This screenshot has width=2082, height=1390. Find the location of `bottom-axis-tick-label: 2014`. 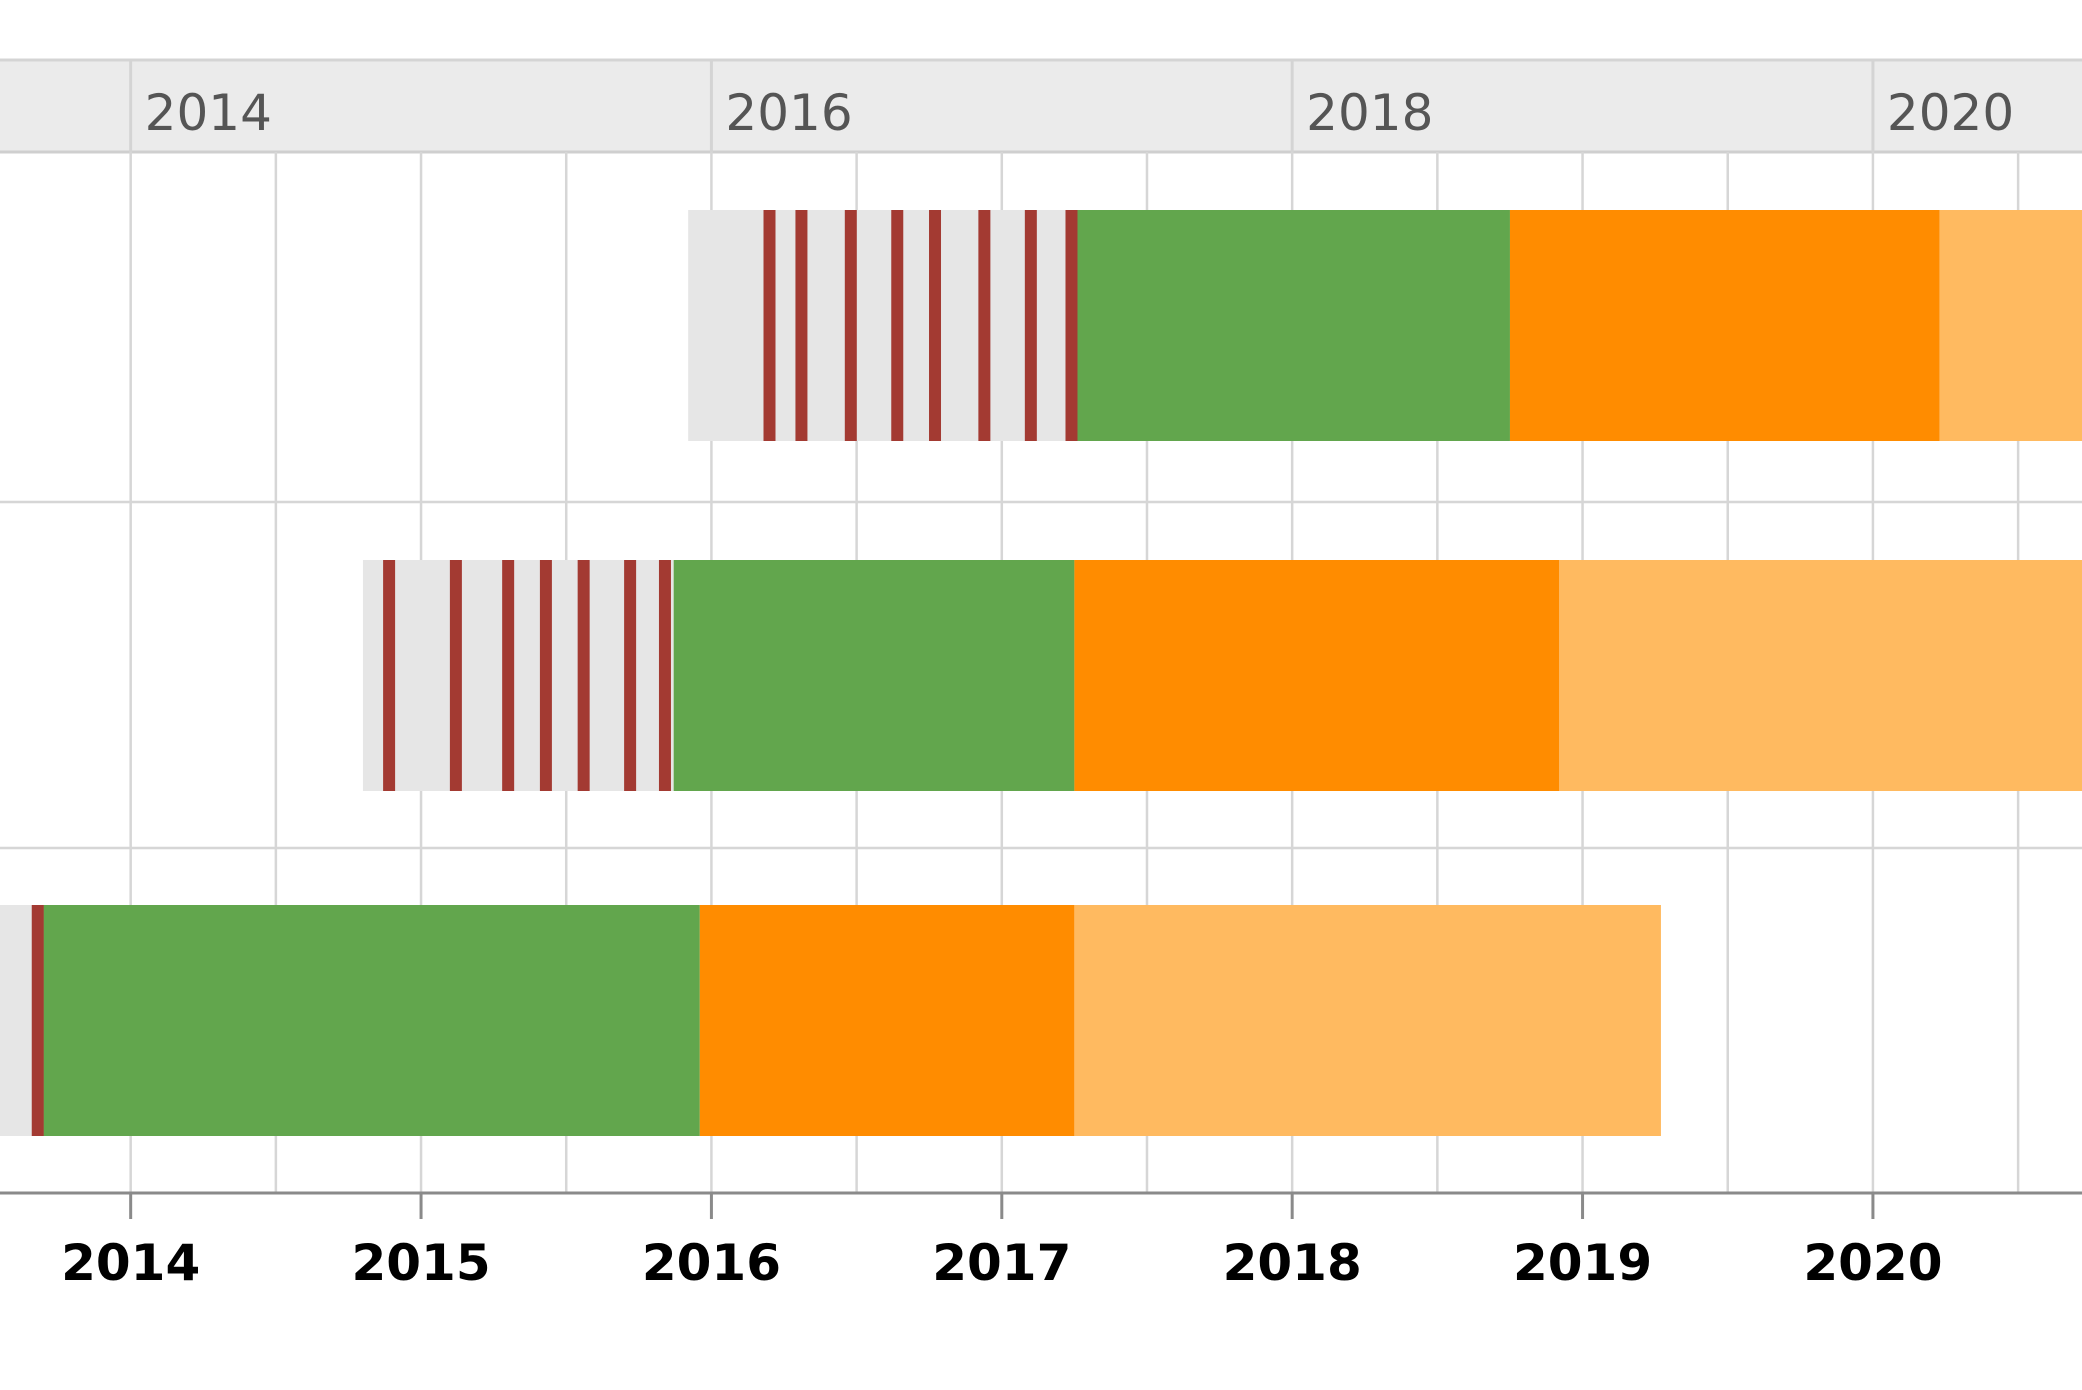

bottom-axis-tick-label: 2014 is located at coordinates (130, 1263).